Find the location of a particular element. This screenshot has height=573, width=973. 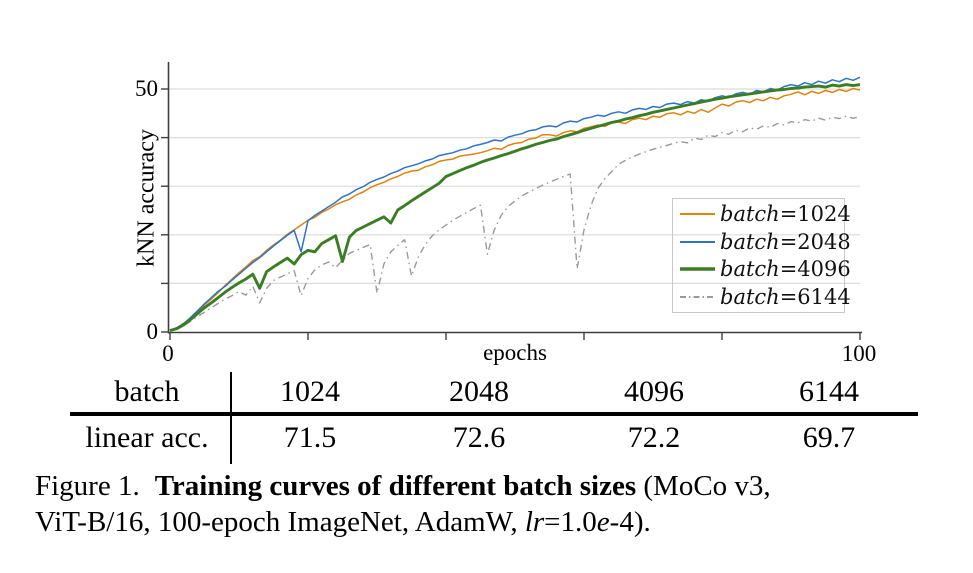

legend-line-batch-2048 is located at coordinates (697, 241).